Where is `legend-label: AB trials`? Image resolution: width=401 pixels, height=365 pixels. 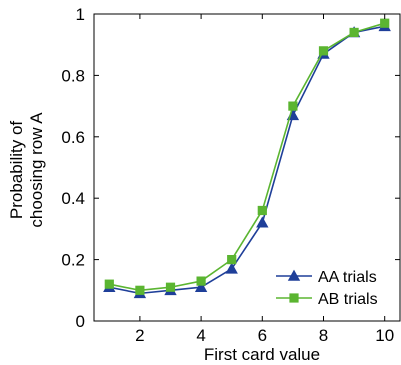 legend-label: AB trials is located at coordinates (348, 299).